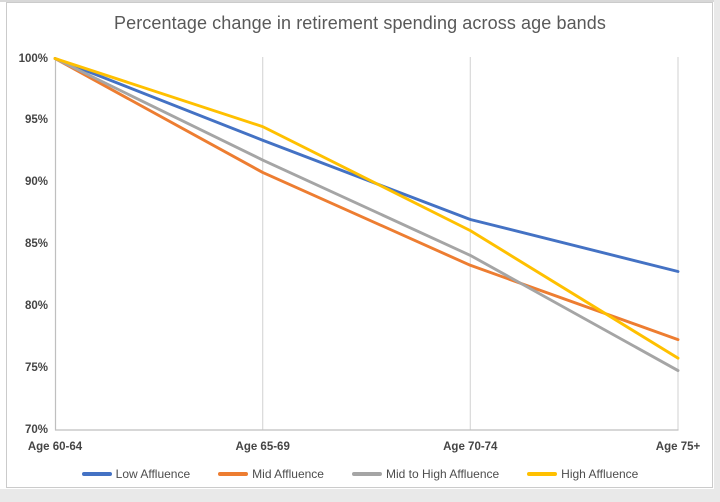 This screenshot has width=720, height=502. What do you see at coordinates (470, 447) in the screenshot?
I see `x-axis-label-age-70-74: Age 70-74` at bounding box center [470, 447].